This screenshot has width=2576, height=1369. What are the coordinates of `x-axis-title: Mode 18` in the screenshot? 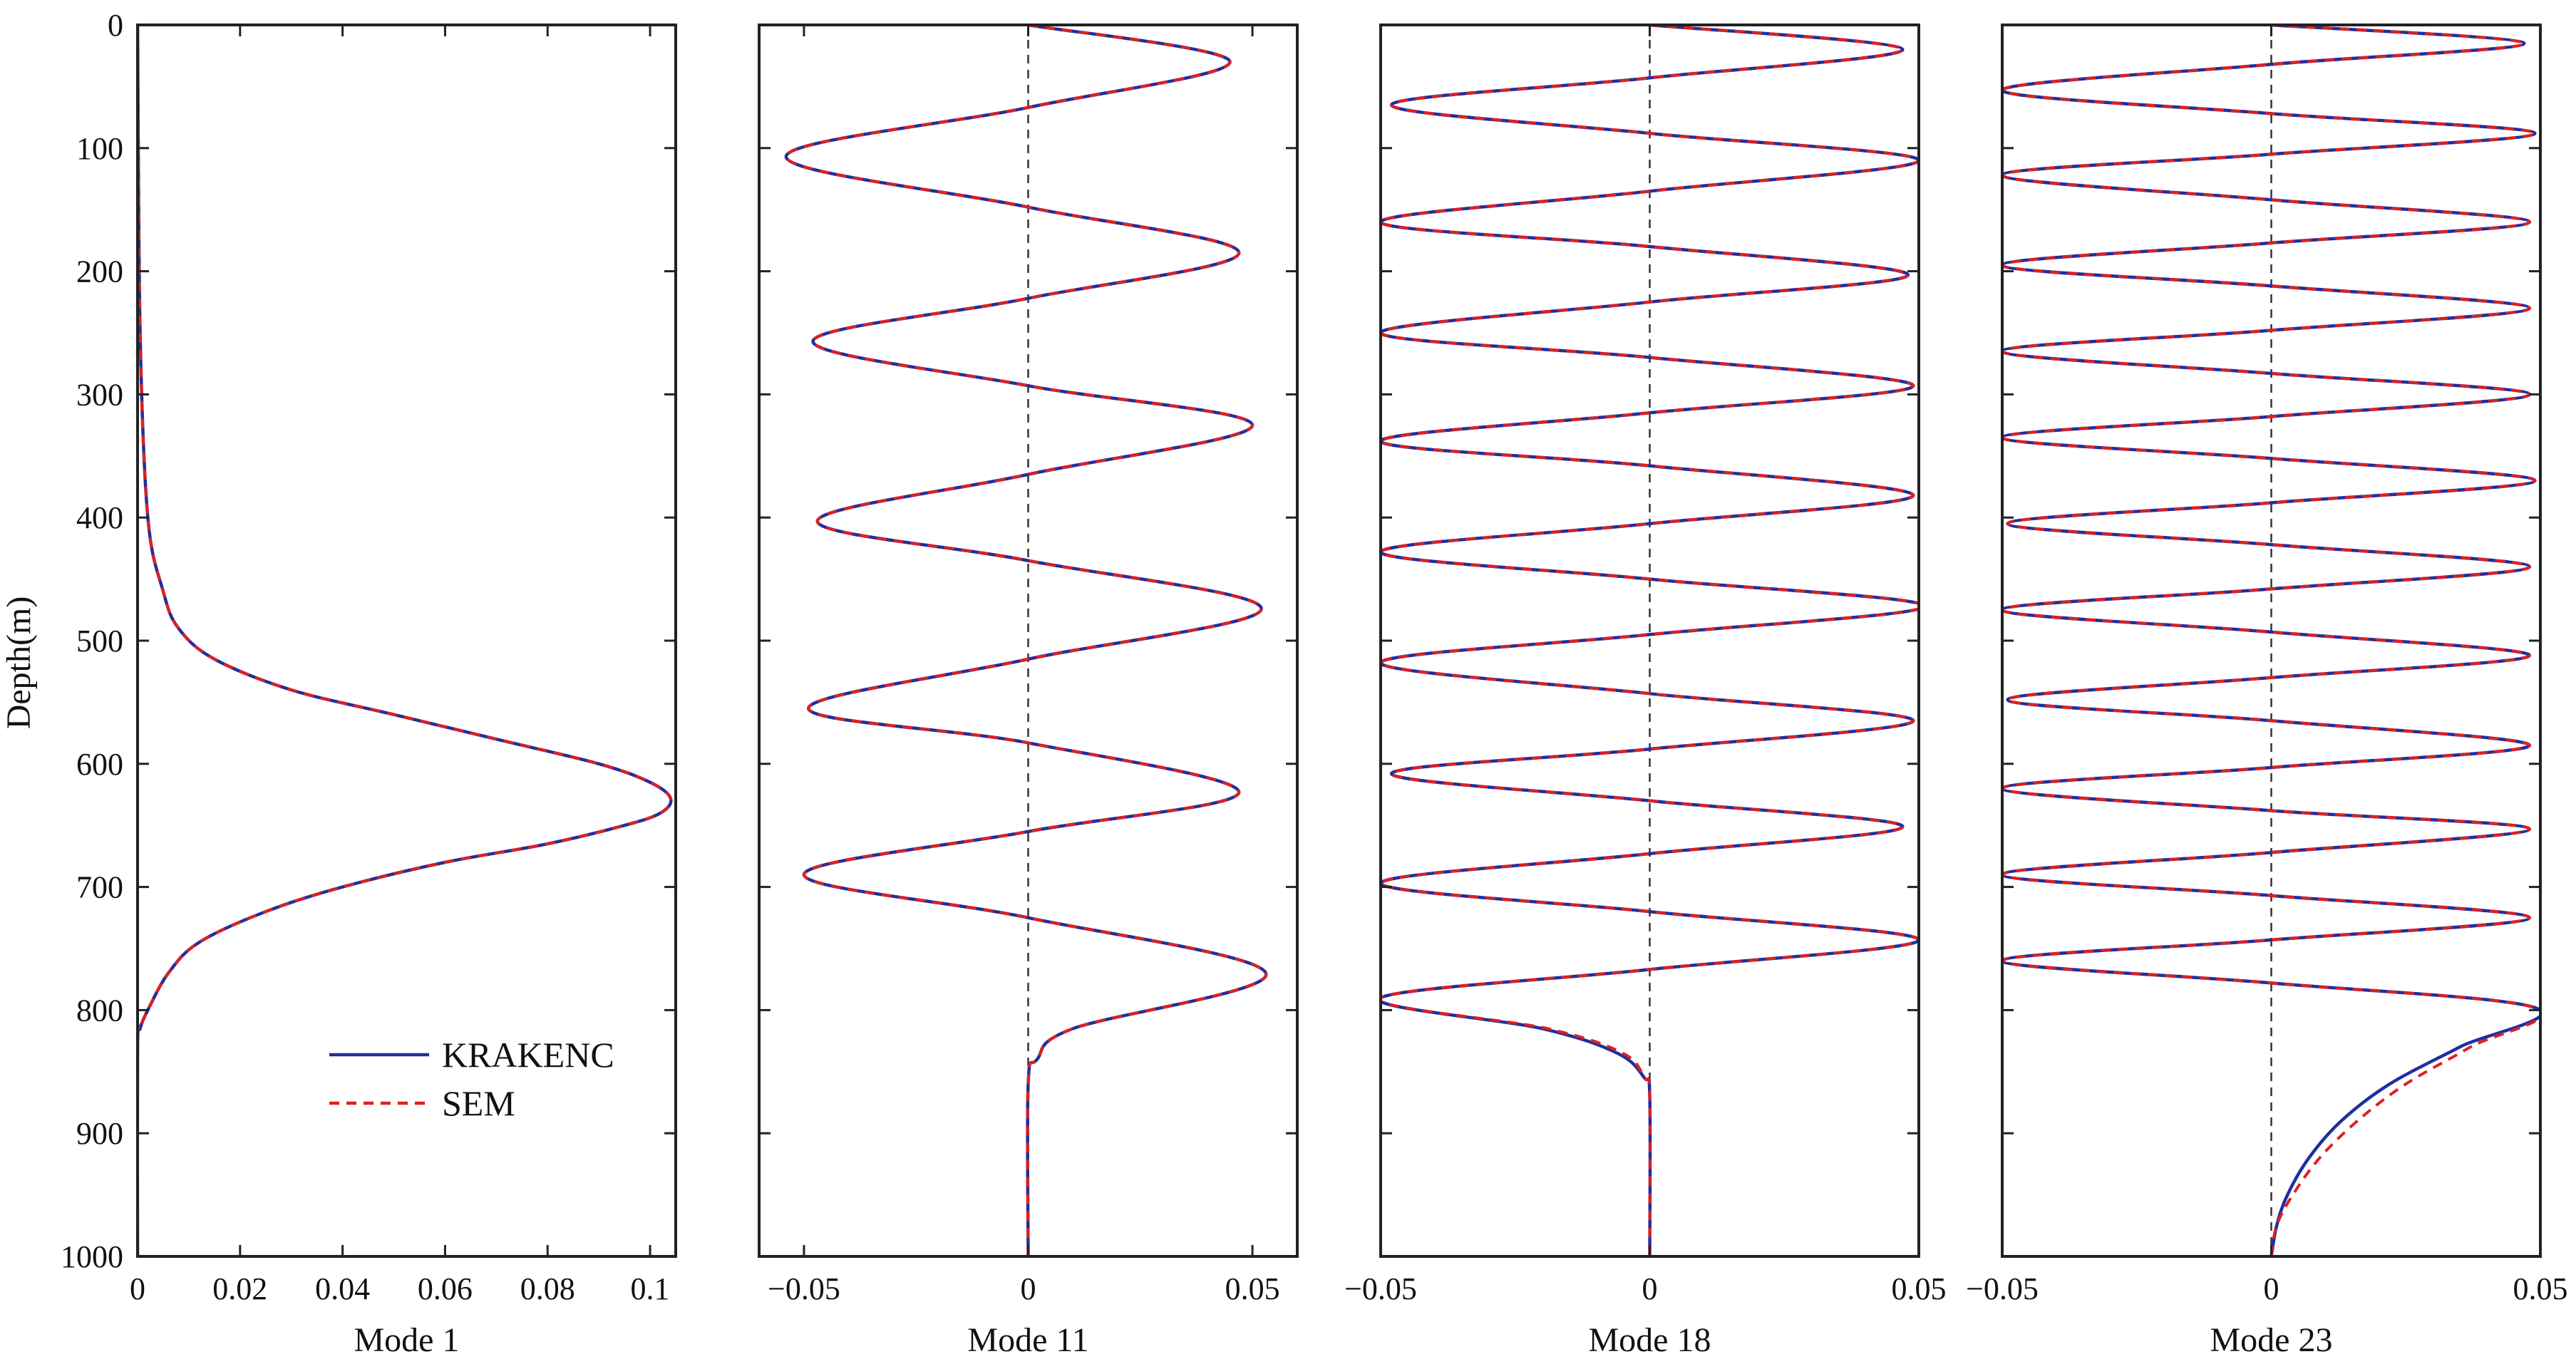 It's located at (1650, 1340).